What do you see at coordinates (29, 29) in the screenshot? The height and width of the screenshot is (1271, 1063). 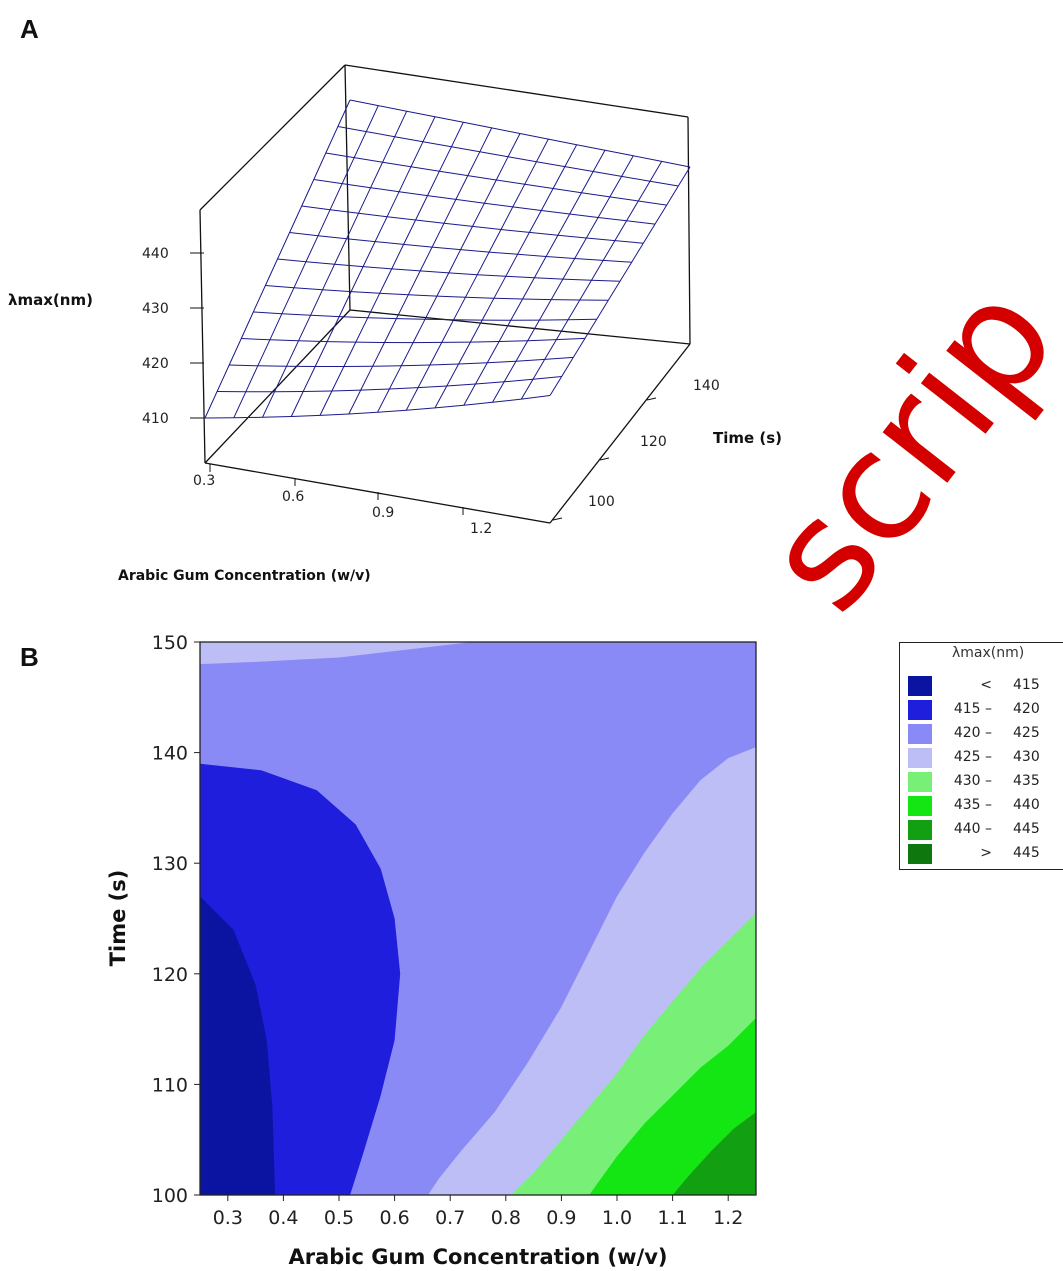 I see `panel-a-label: A` at bounding box center [29, 29].